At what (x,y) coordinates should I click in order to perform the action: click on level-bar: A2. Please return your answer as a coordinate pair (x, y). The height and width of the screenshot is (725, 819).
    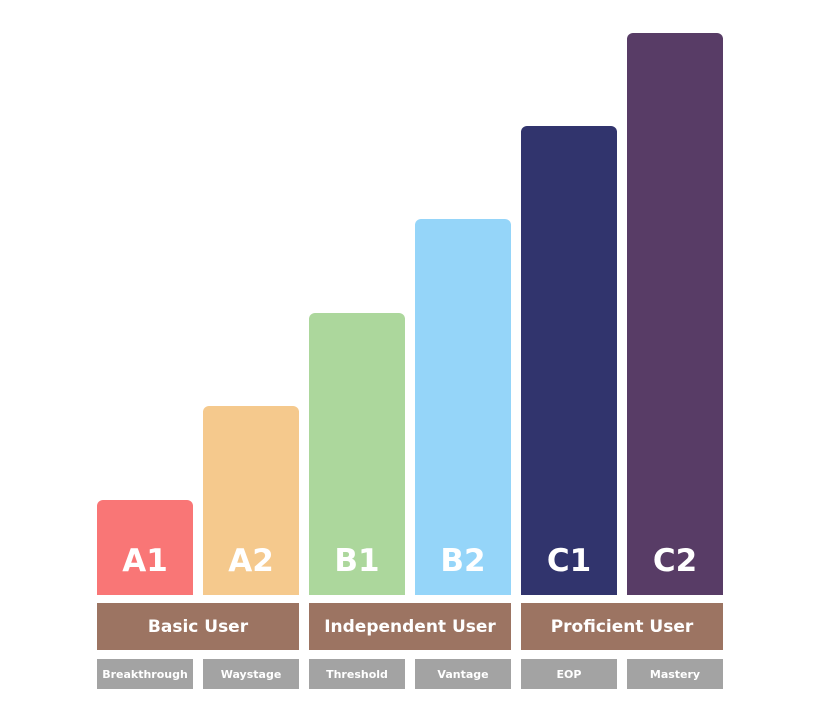
    Looking at the image, I should click on (251, 500).